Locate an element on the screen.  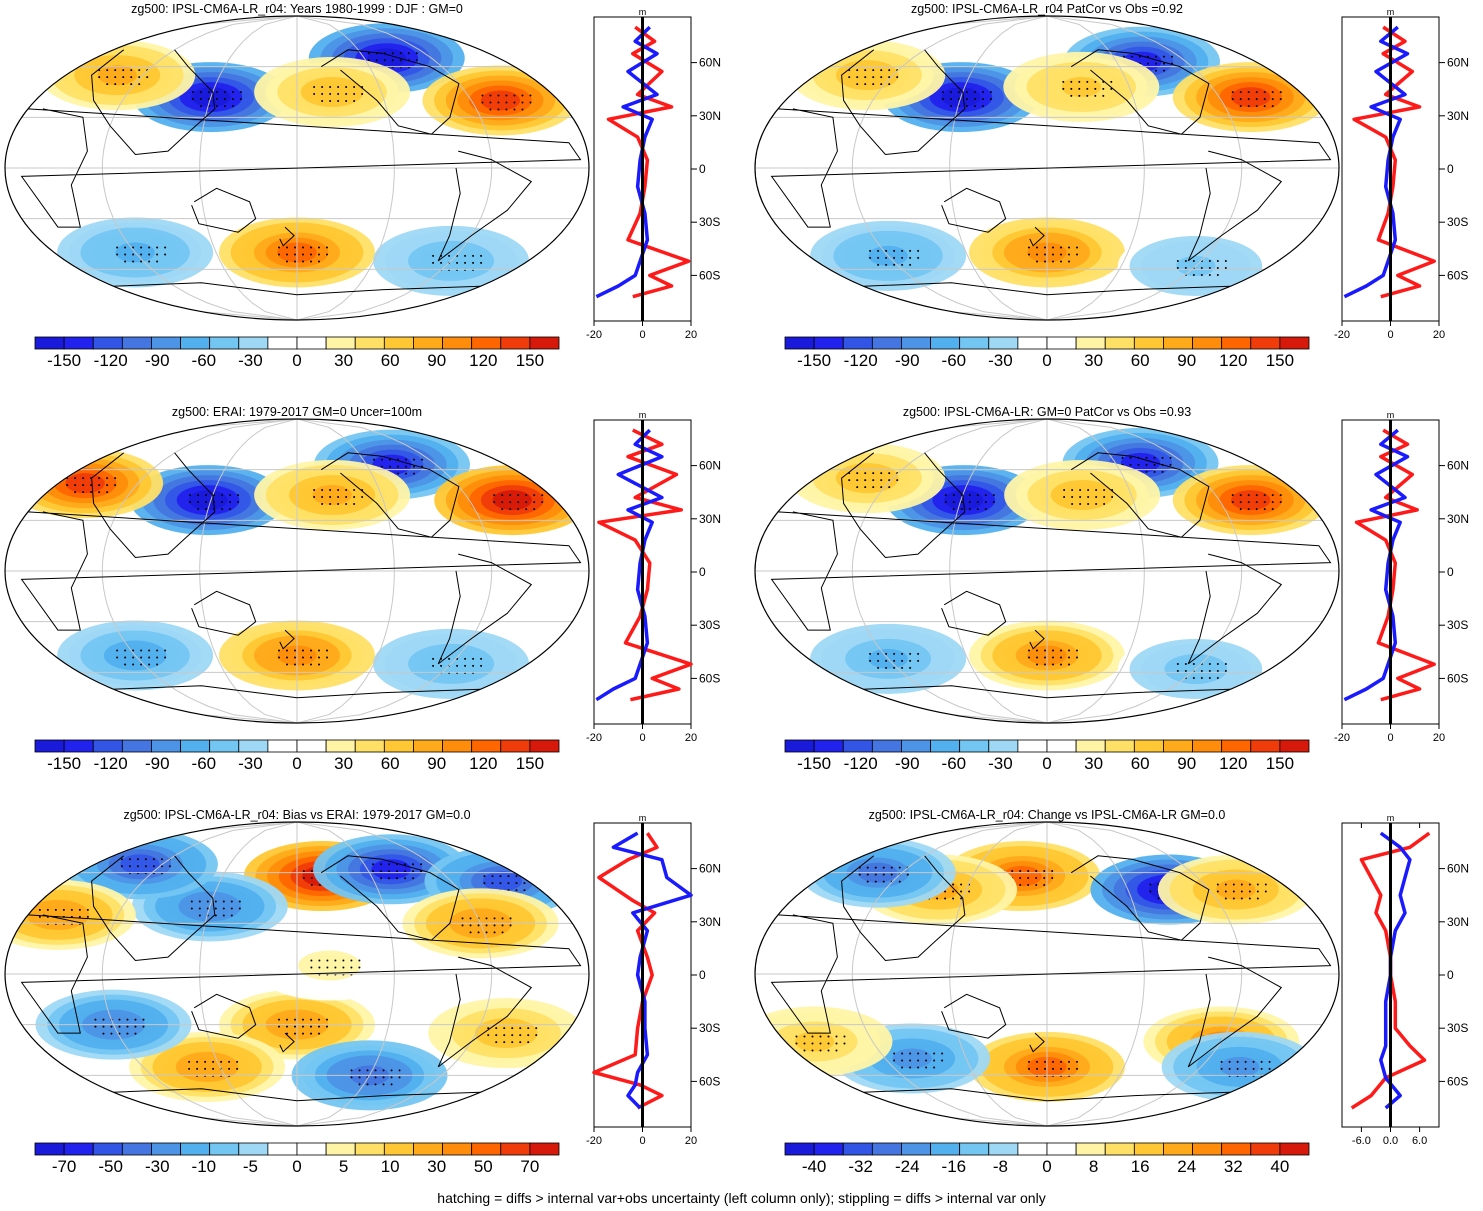
x-label: -6.0 is located at coordinates (1361, 1141).